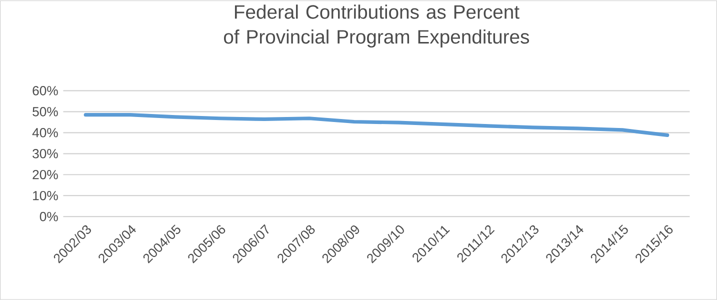 This screenshot has width=717, height=300. I want to click on y-tick-label: 10%, so click(45, 195).